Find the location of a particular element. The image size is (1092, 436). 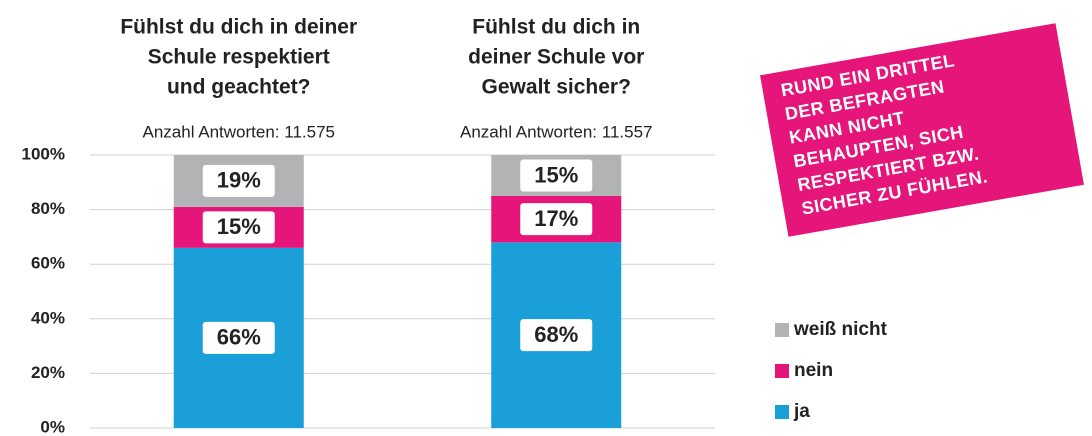

category-label: Fühlst du dich in deiner is located at coordinates (238, 27).